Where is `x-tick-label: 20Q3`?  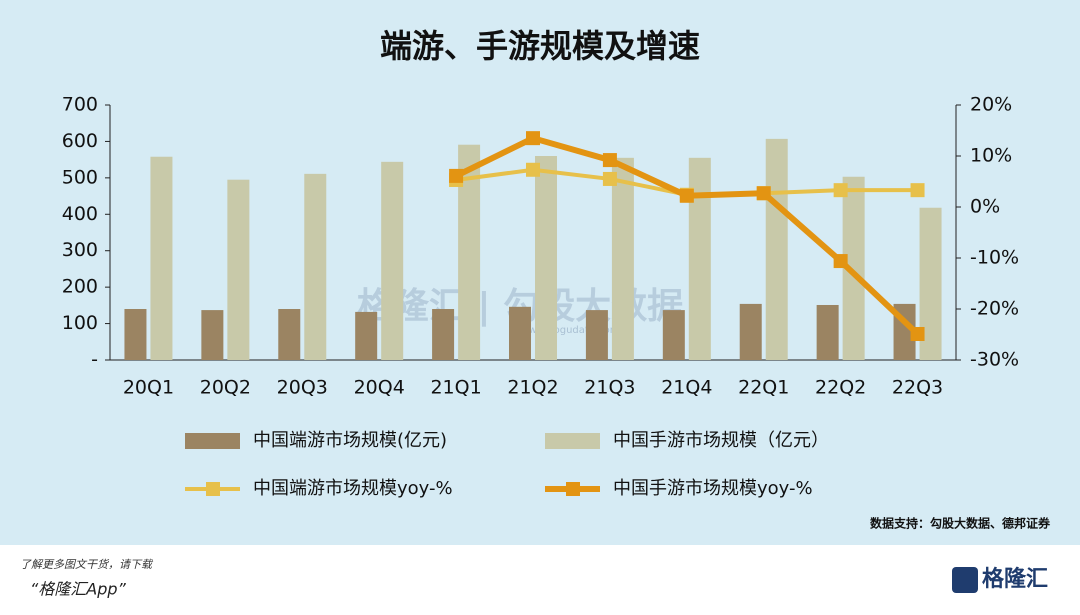 x-tick-label: 20Q3 is located at coordinates (302, 388).